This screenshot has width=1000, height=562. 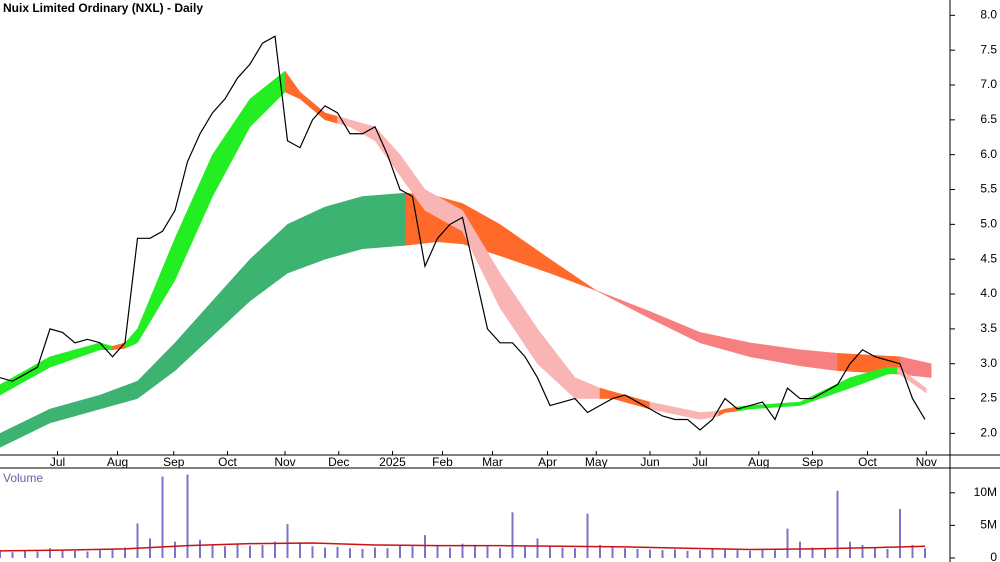 What do you see at coordinates (988, 119) in the screenshot?
I see `y-tick-label: 6.5` at bounding box center [988, 119].